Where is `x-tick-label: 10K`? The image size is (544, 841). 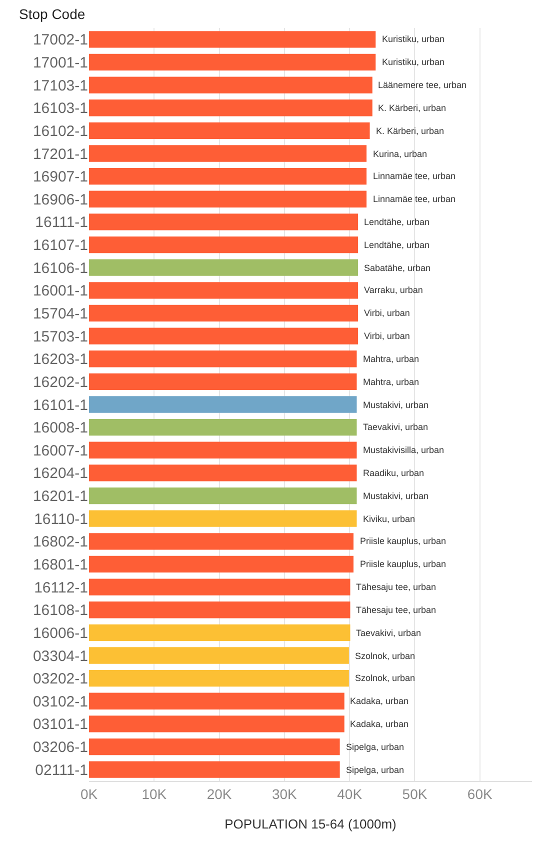
x-tick-label: 10K is located at coordinates (155, 794).